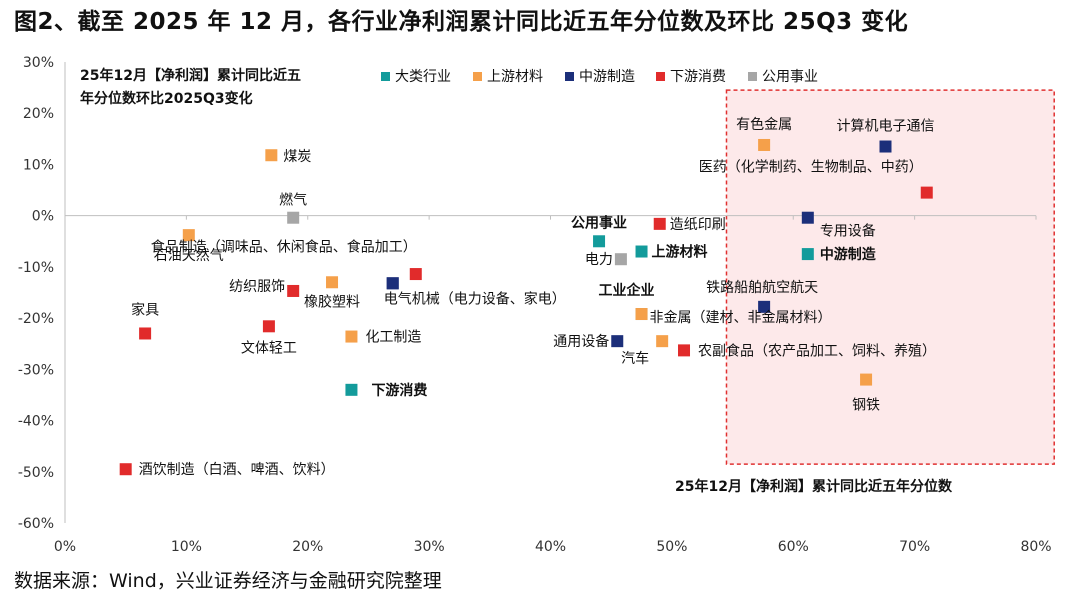 This screenshot has height=598, width=1080. What do you see at coordinates (36, 268) in the screenshot?
I see `y-tick-label: -10%` at bounding box center [36, 268].